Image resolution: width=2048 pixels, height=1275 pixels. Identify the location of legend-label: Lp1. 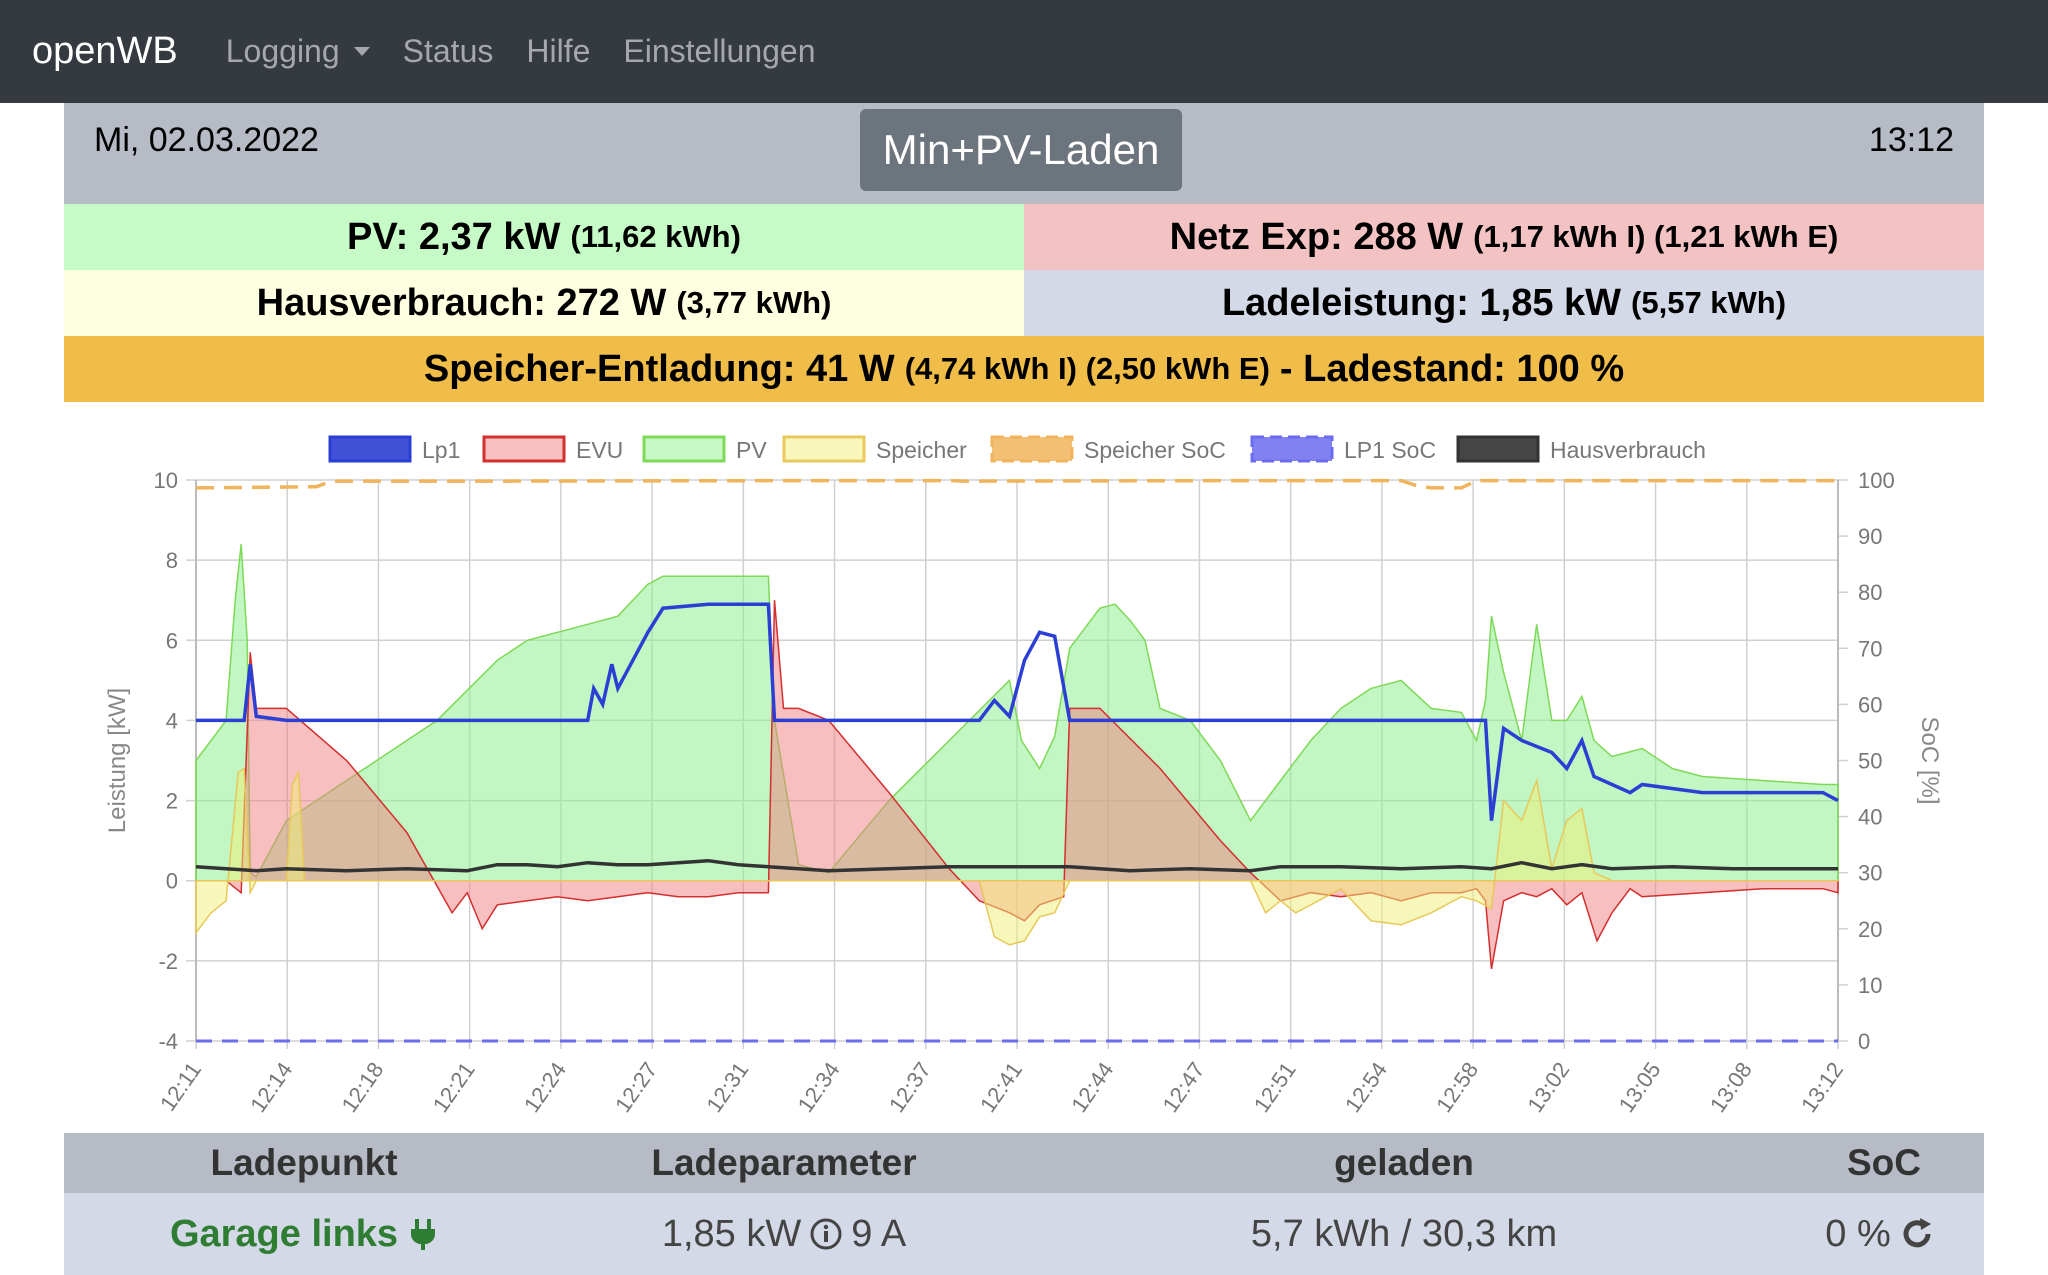
(441, 450).